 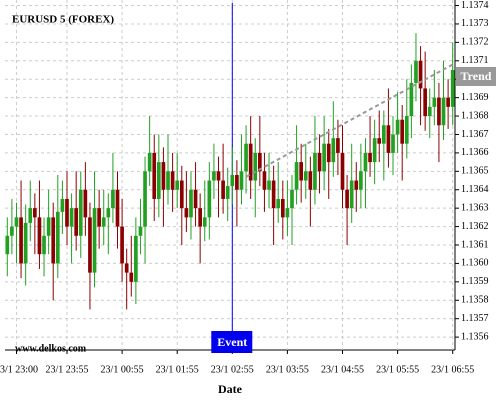 I want to click on x-tick-label: 23/1 02:55, so click(x=232, y=369).